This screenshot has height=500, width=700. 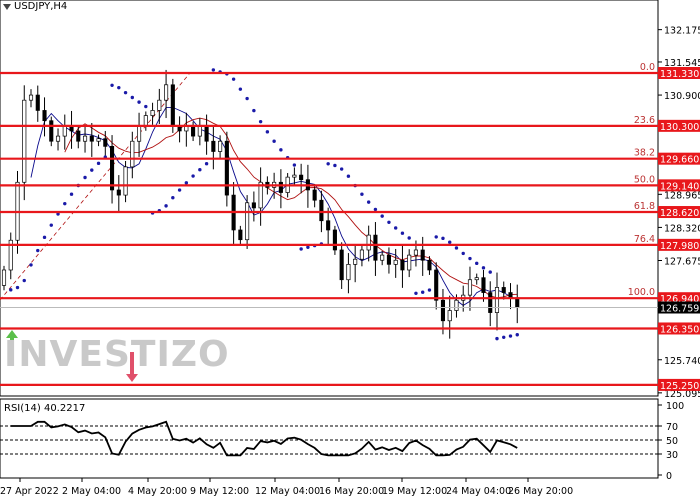 I want to click on time-axis-label: 27 Apr 2022, so click(x=29, y=491).